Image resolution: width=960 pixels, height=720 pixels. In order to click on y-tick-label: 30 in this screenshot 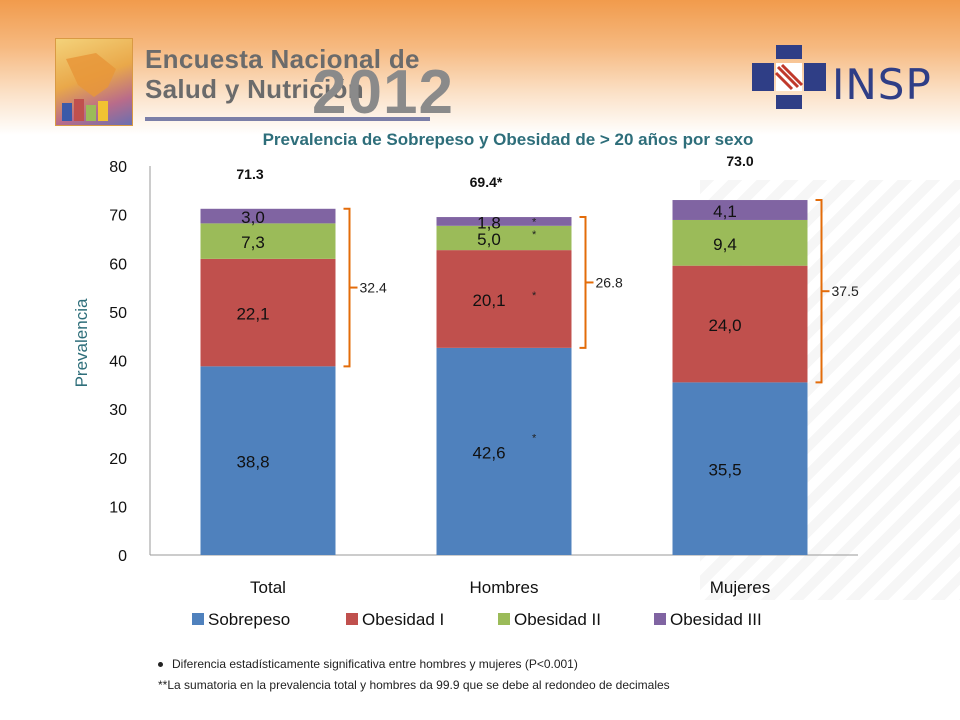, I will do `click(118, 410)`.